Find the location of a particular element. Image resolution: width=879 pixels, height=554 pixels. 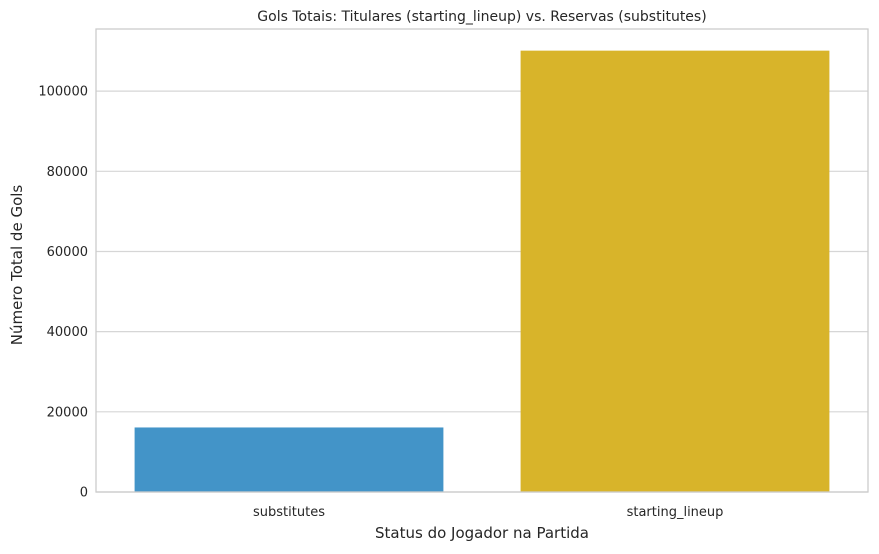

y-tick-label: 20000 is located at coordinates (67, 412).